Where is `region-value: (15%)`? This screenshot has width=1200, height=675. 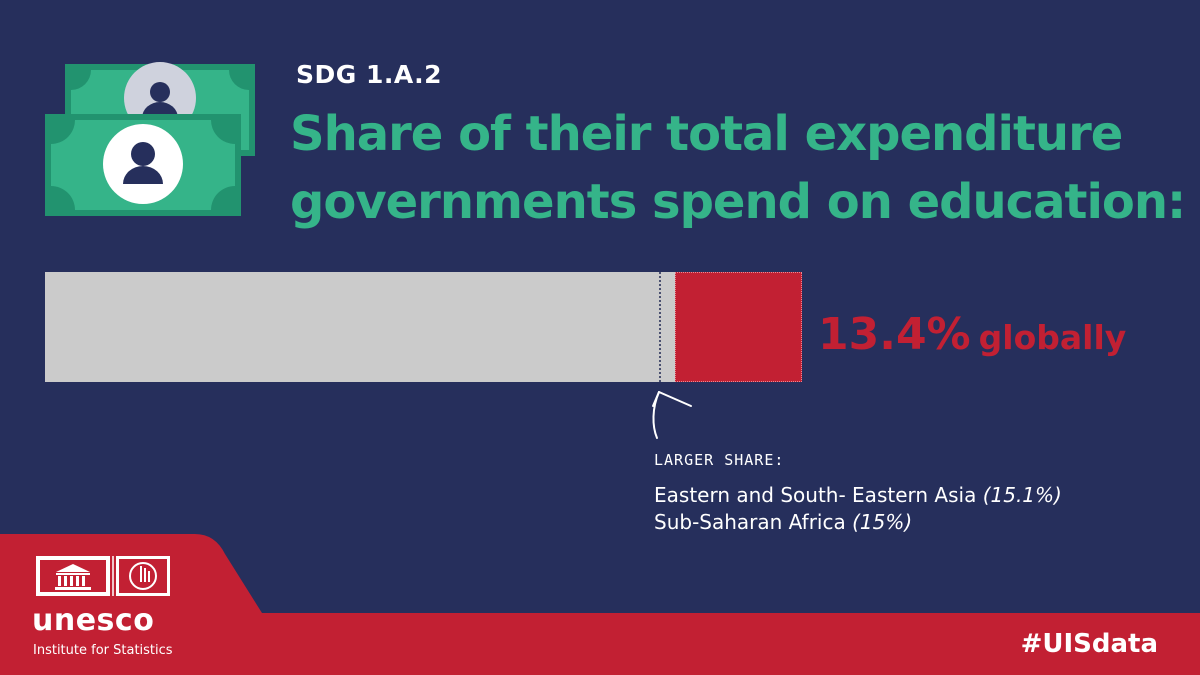
region-value: (15%) is located at coordinates (882, 522).